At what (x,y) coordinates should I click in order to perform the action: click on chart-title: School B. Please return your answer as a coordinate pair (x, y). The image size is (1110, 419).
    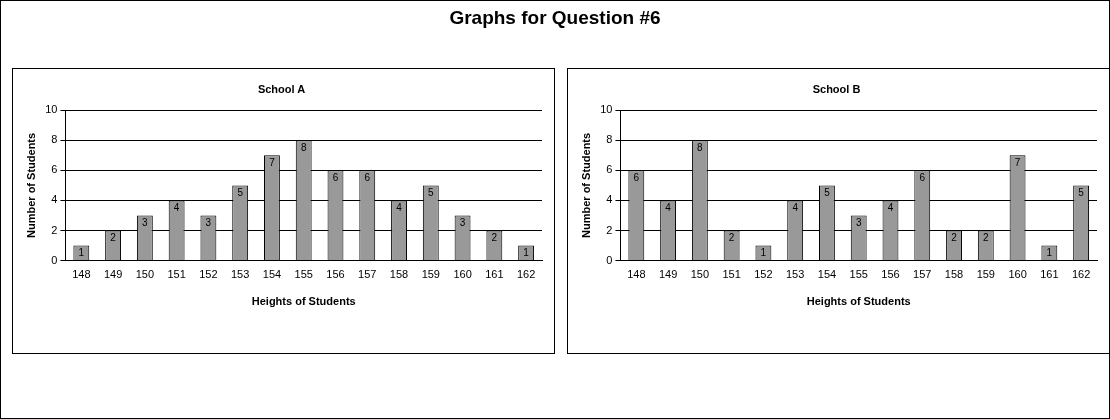
    Looking at the image, I should click on (836, 88).